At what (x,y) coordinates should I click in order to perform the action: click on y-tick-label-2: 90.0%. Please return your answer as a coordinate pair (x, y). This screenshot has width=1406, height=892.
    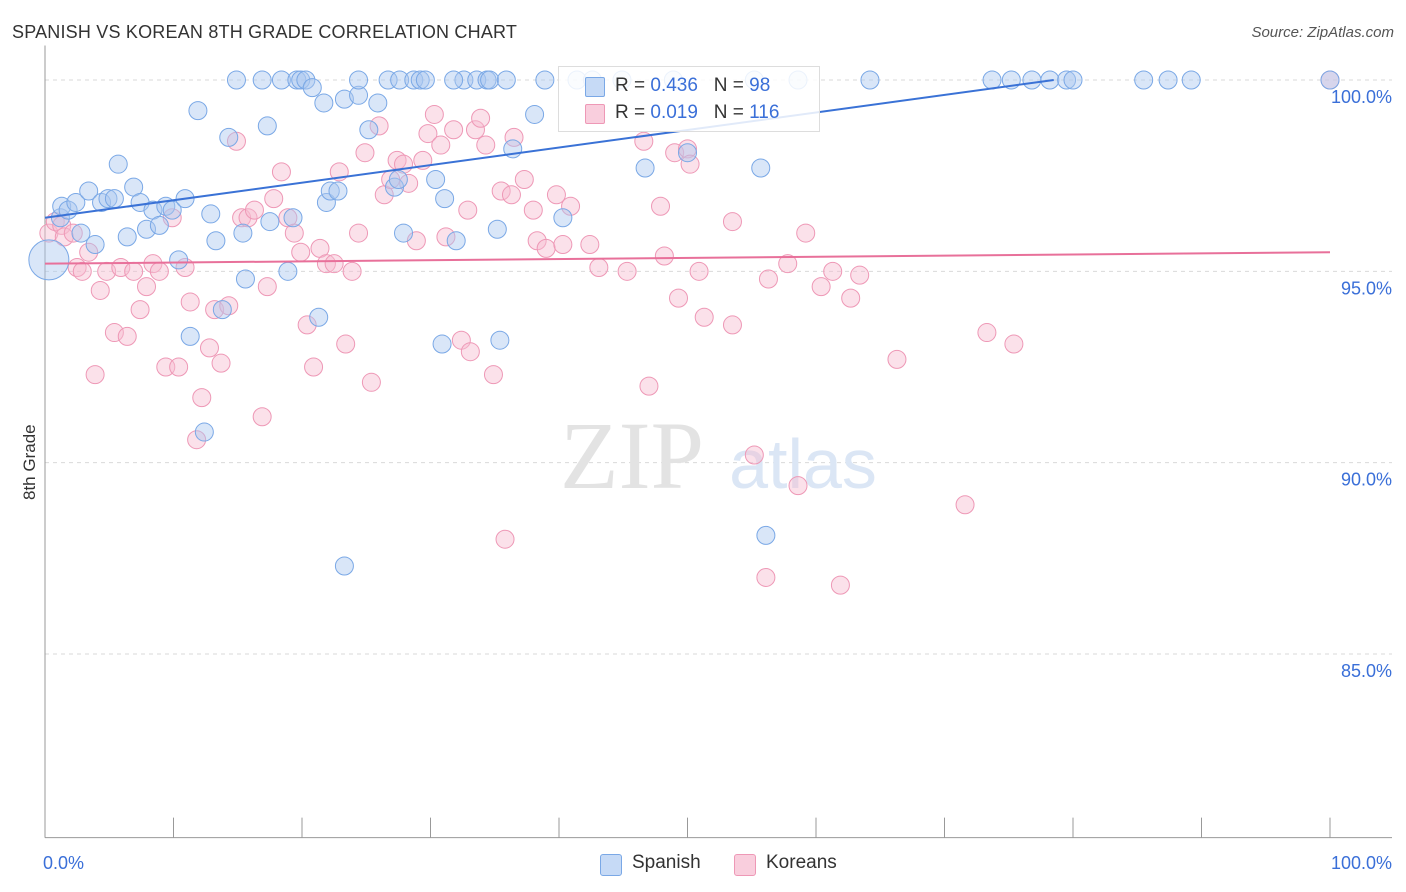
    Looking at the image, I should click on (1366, 480).